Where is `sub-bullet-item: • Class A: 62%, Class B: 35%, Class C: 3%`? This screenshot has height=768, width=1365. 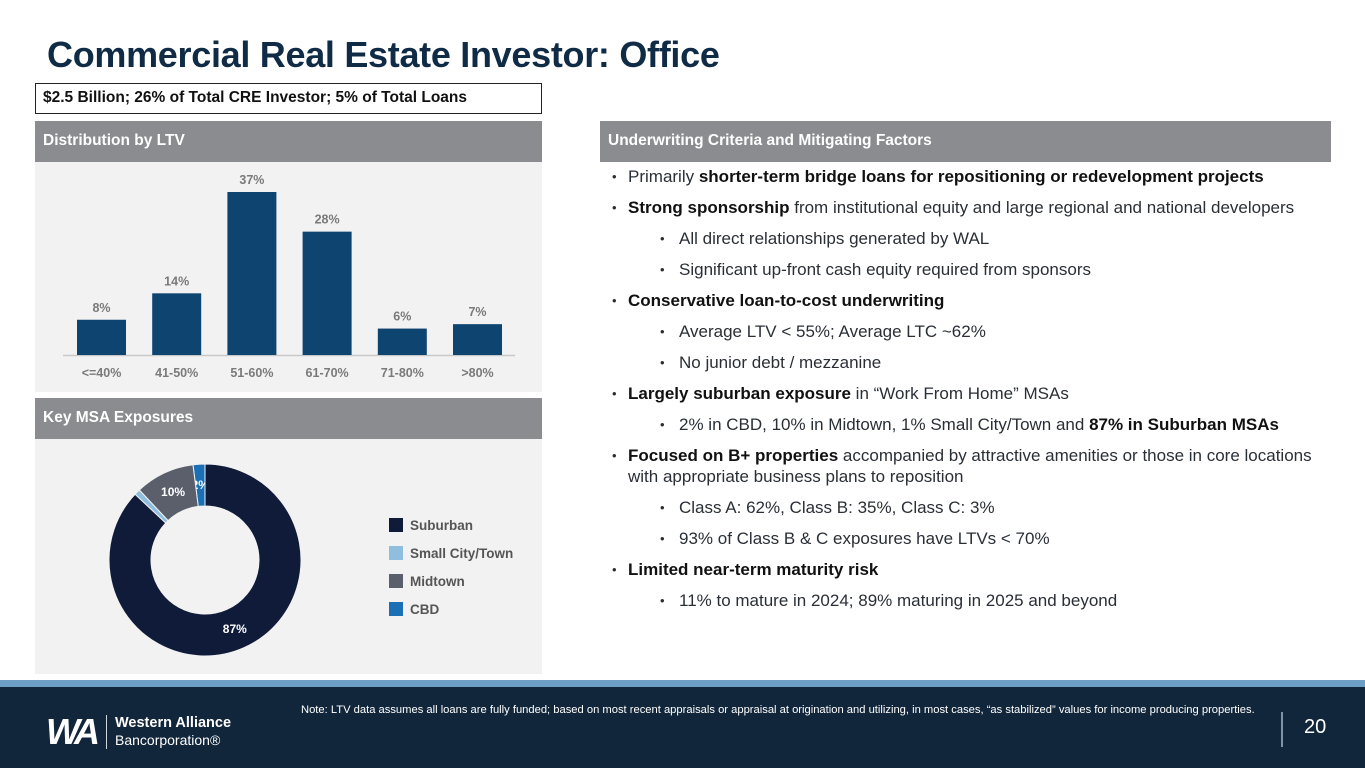 sub-bullet-item: • Class A: 62%, Class B: 35%, Class C: 3% is located at coordinates (967, 507).